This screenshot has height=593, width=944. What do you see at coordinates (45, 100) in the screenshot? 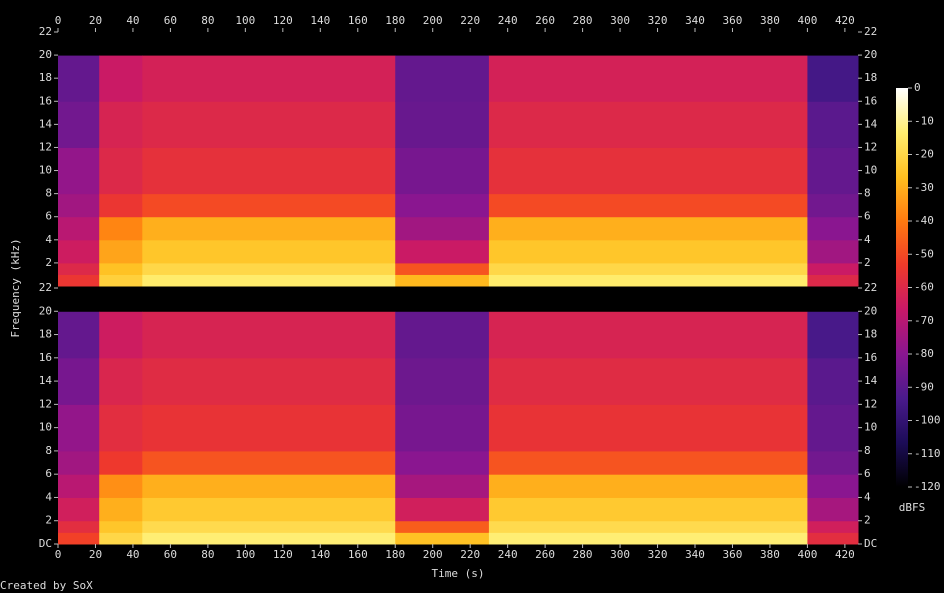
I see `y-tick-label: 16` at bounding box center [45, 100].